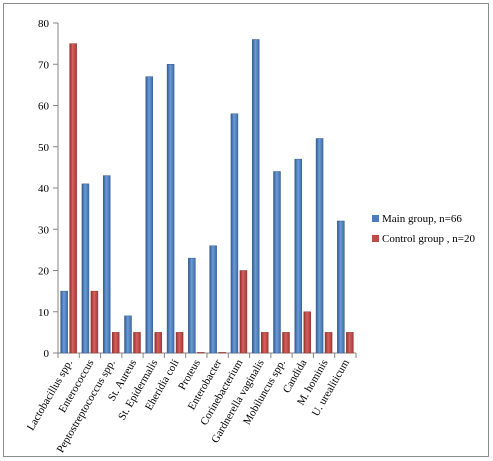 The width and height of the screenshot is (493, 461). What do you see at coordinates (47, 354) in the screenshot?
I see `y-tick-label: 0` at bounding box center [47, 354].